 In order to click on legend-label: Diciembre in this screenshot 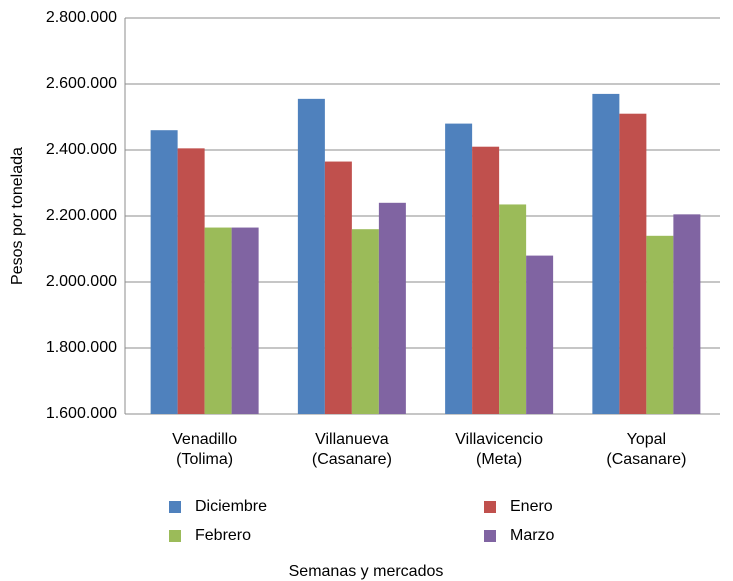, I will do `click(231, 506)`.